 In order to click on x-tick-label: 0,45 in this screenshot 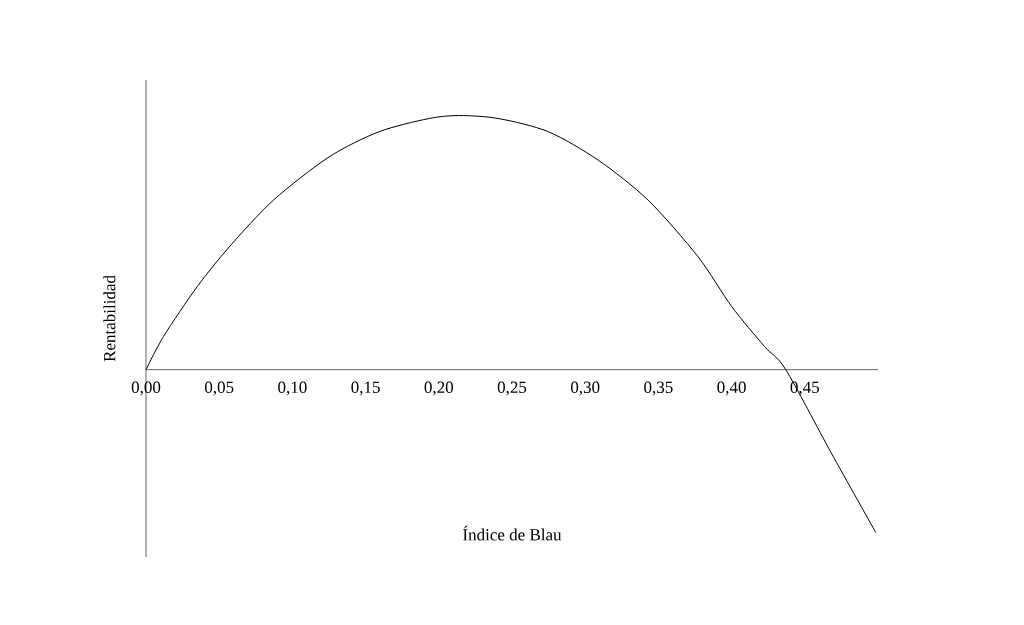, I will do `click(805, 388)`.